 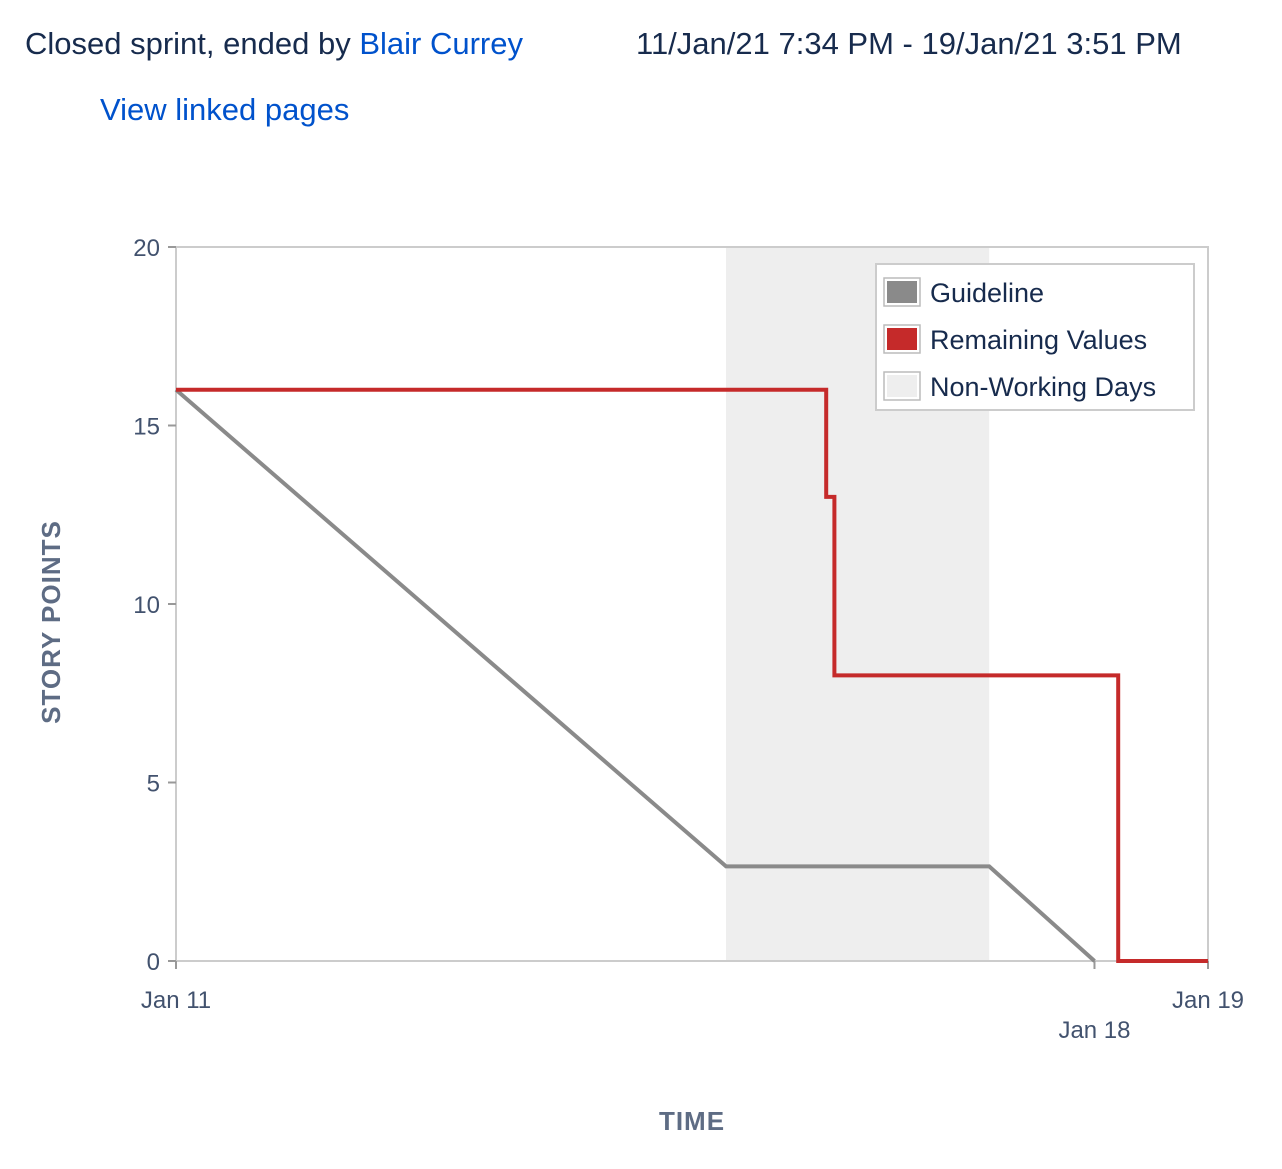 I want to click on legend-label: Non-Working Days, so click(x=1043, y=387).